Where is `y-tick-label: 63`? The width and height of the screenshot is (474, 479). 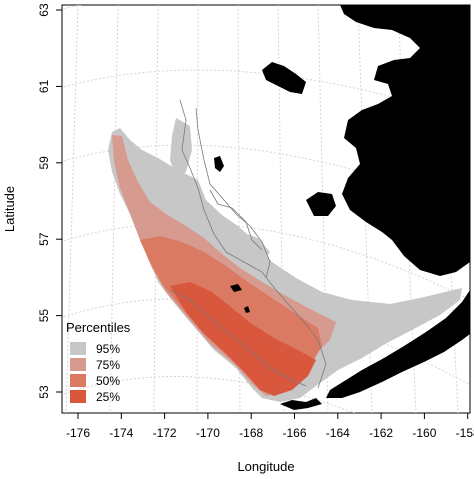 y-tick-label: 63 is located at coordinates (44, 10).